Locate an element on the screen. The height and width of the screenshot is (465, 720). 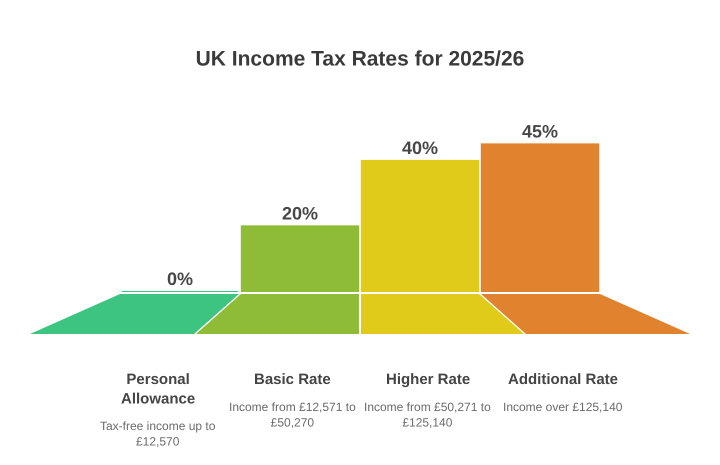
text: Income from £50,271 to £125,140 is located at coordinates (428, 415).